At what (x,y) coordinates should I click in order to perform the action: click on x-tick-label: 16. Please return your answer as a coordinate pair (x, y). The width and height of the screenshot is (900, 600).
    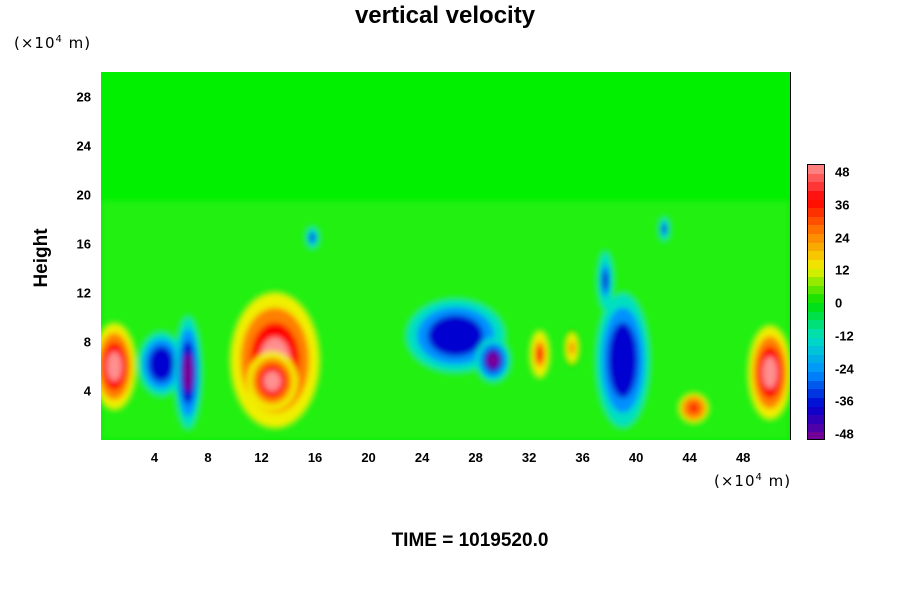
    Looking at the image, I should click on (315, 457).